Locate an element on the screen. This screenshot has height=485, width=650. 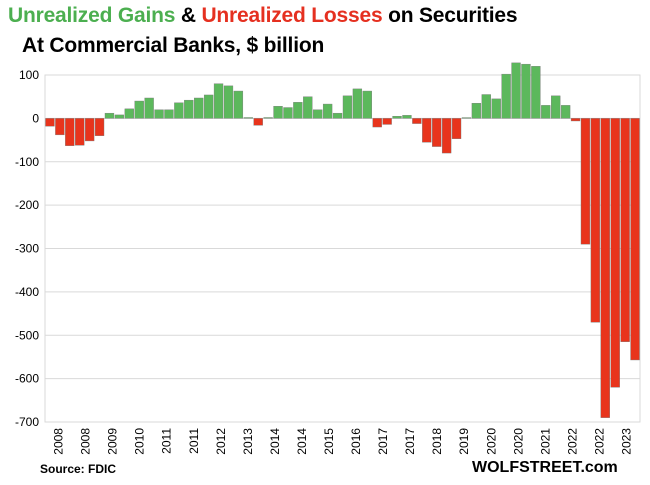
chart-subtitle: At Commercial Banks, $ billion is located at coordinates (173, 45).